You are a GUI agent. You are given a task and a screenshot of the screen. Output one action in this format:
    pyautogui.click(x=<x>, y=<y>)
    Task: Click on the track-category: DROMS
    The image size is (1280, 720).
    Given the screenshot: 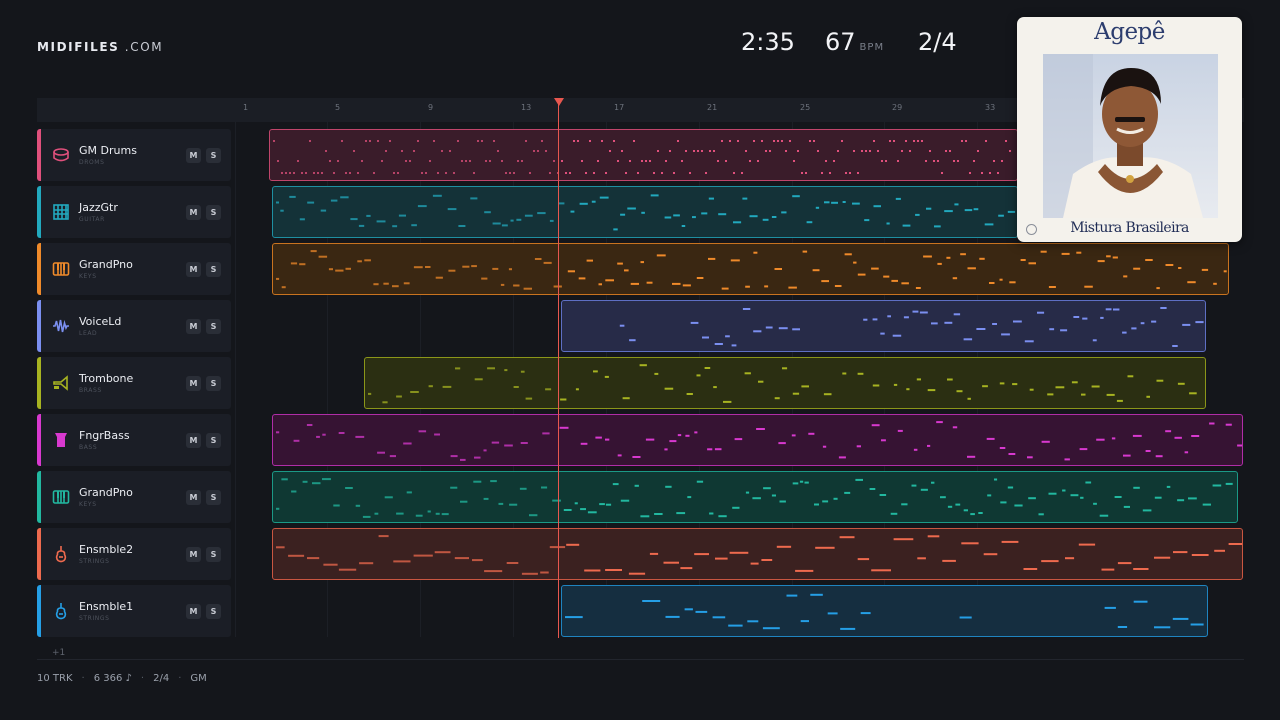 What is the action you would take?
    pyautogui.click(x=92, y=162)
    